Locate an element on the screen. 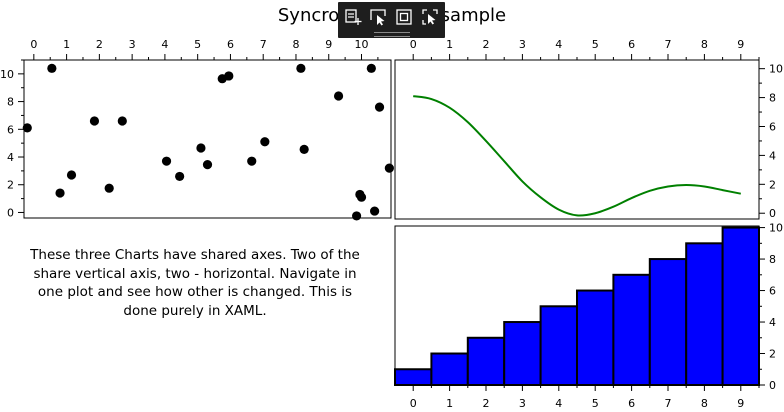  line-x-tick-label: 4 is located at coordinates (558, 44).